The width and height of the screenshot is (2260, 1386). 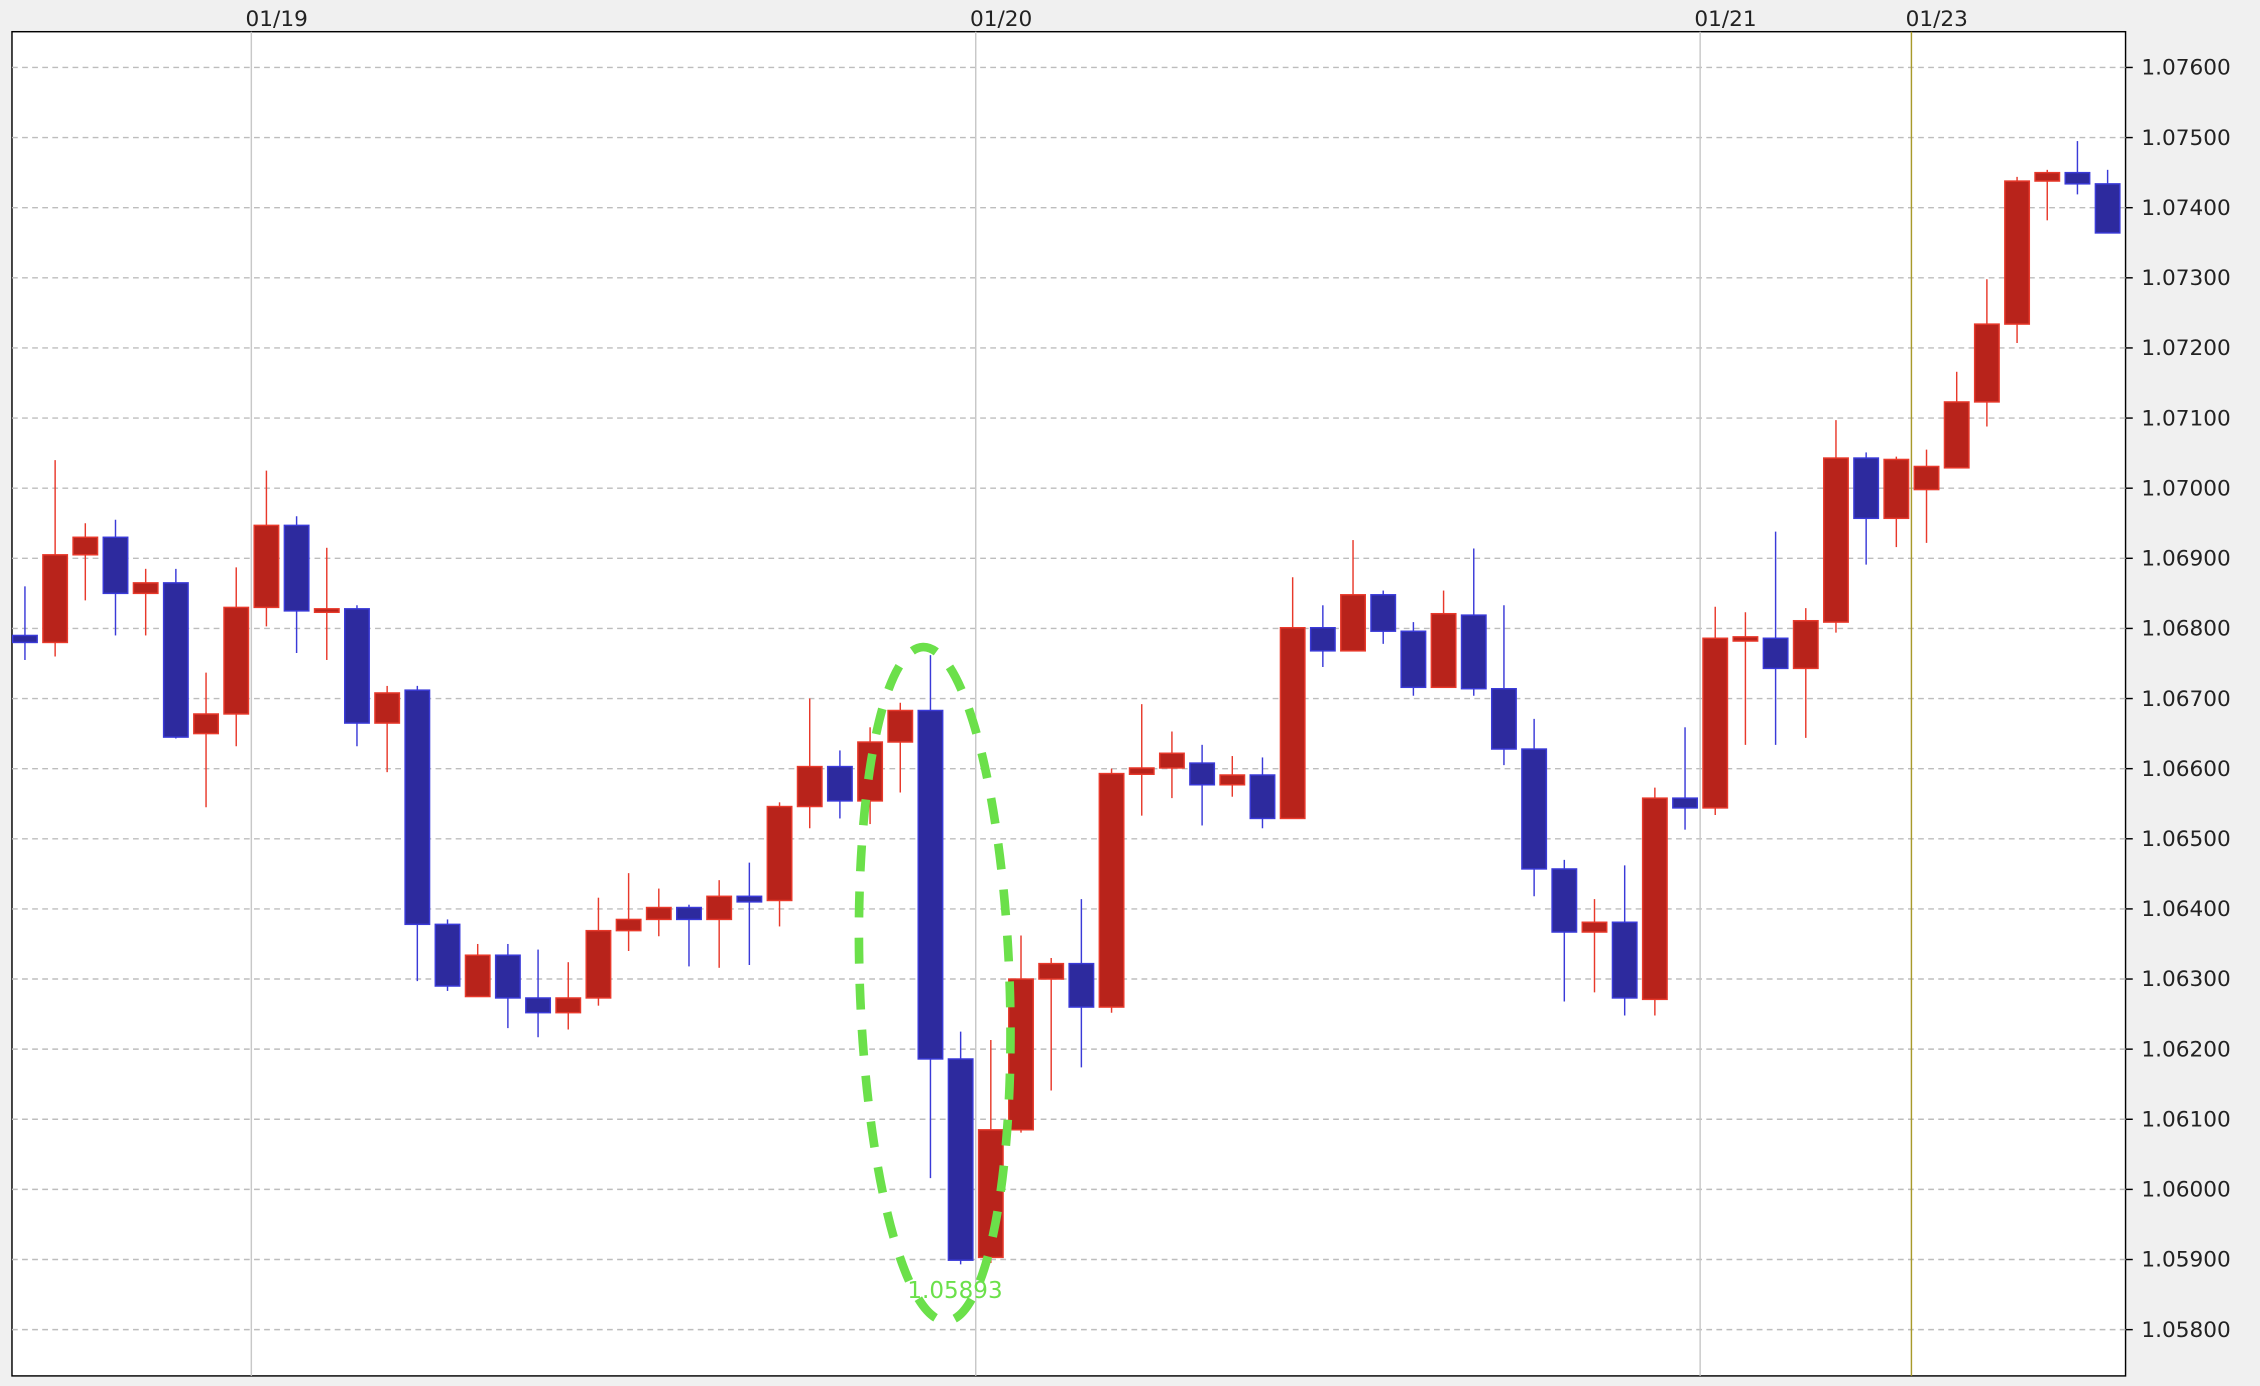 What do you see at coordinates (2185, 348) in the screenshot?
I see `y-tick-label: 1.07200` at bounding box center [2185, 348].